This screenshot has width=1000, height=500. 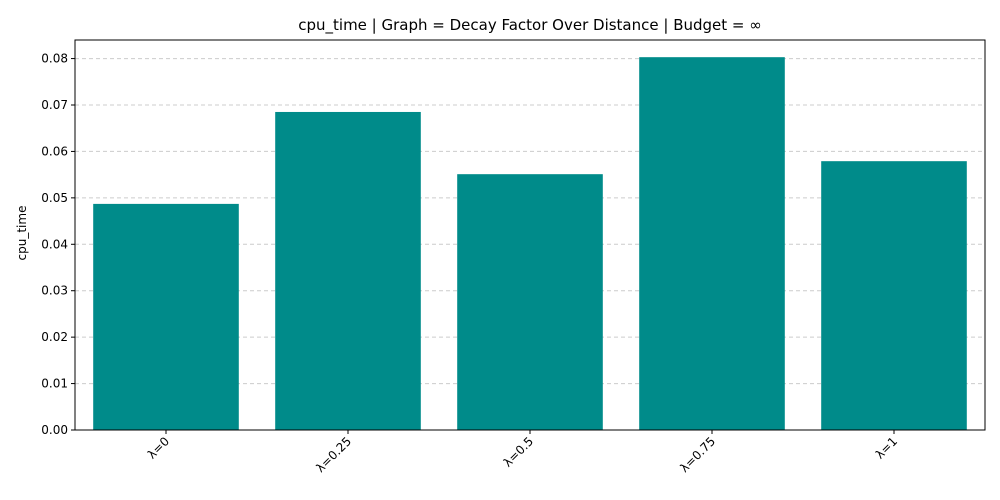 What do you see at coordinates (54, 430) in the screenshot?
I see `y-tick-label: 0.00` at bounding box center [54, 430].